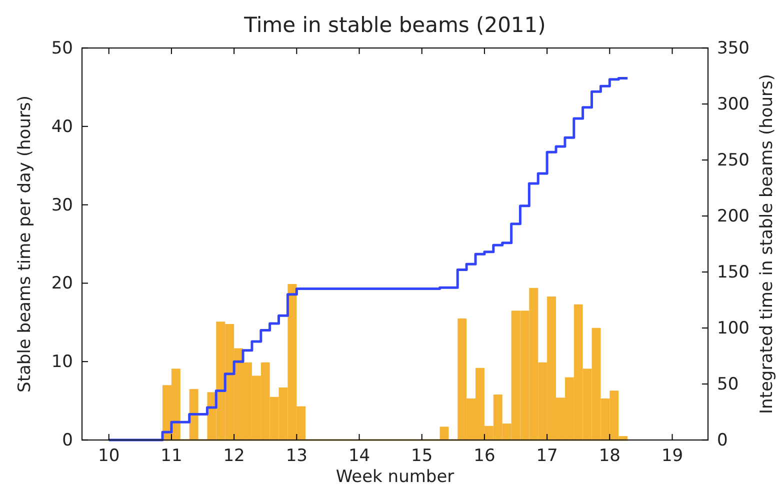  I want to click on y-tick-label: 0, so click(67, 440).